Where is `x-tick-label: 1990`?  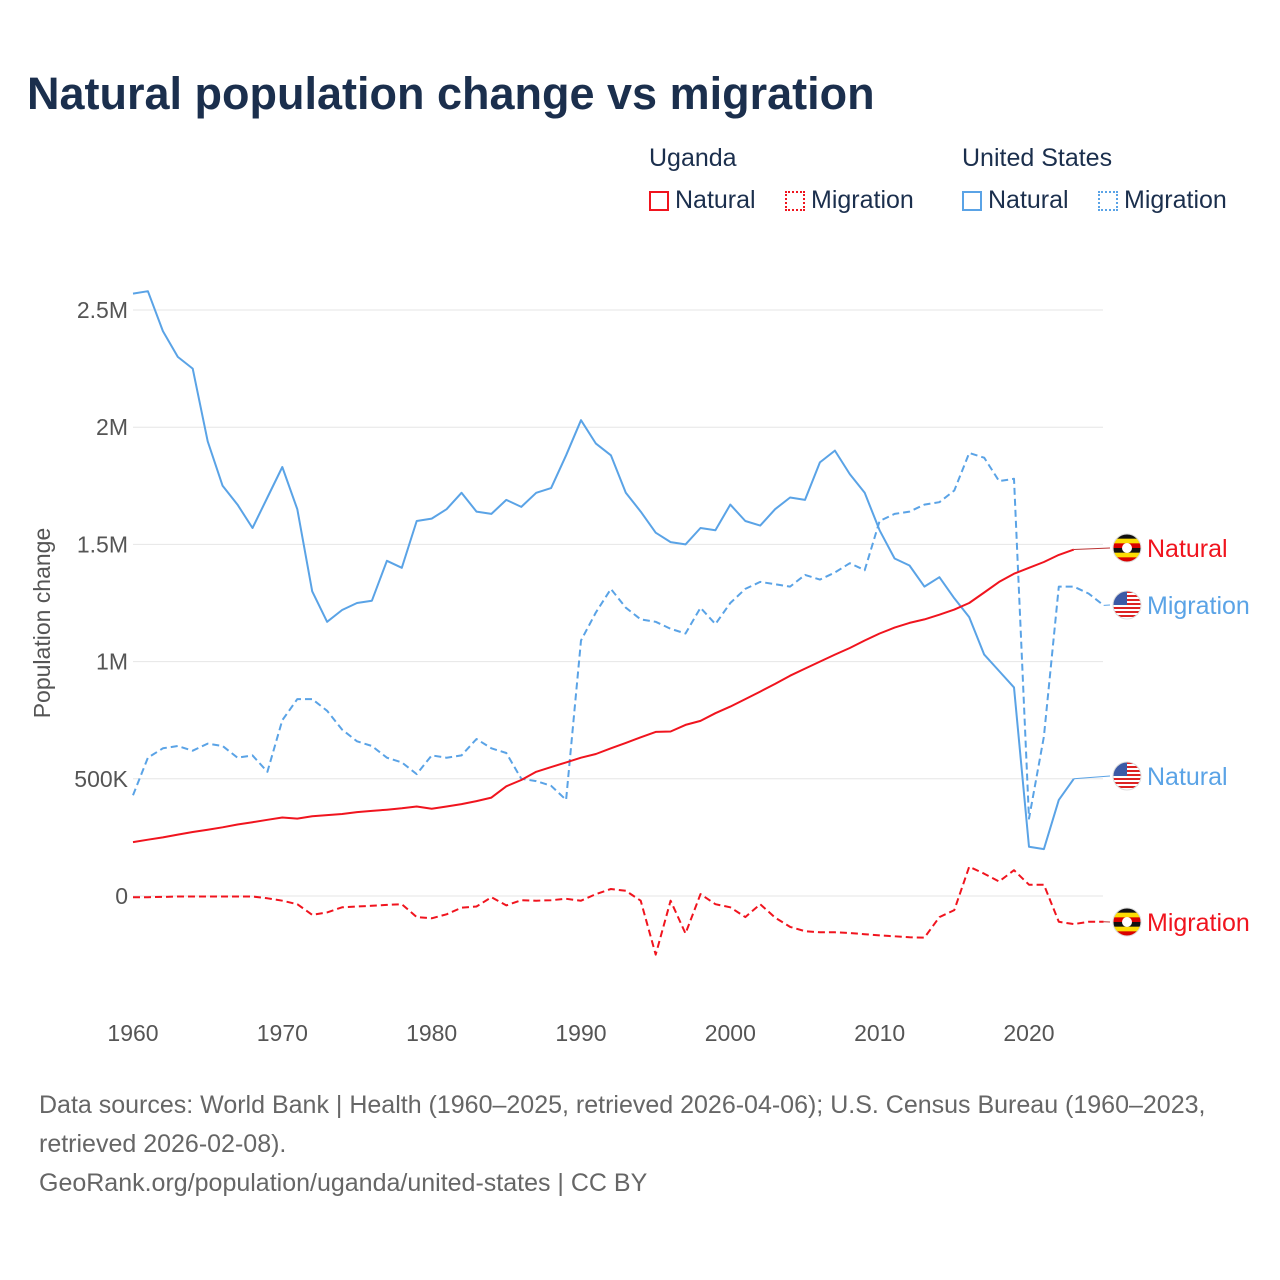
x-tick-label: 1990 is located at coordinates (580, 1033).